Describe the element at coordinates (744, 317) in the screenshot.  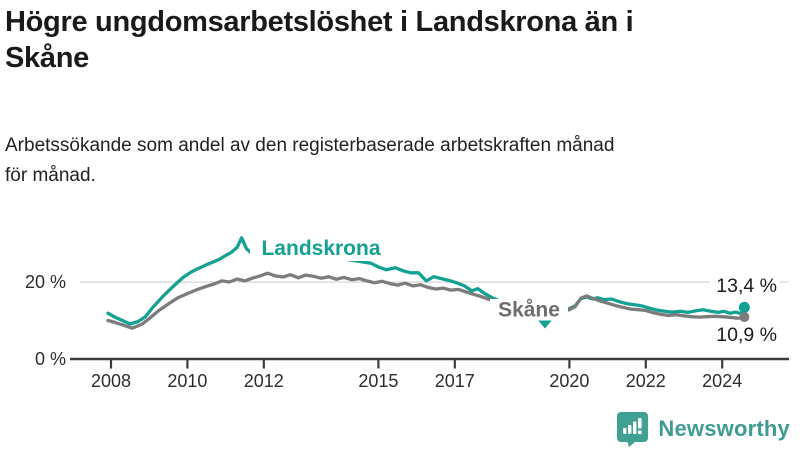
I see `end-dot-skane` at that location.